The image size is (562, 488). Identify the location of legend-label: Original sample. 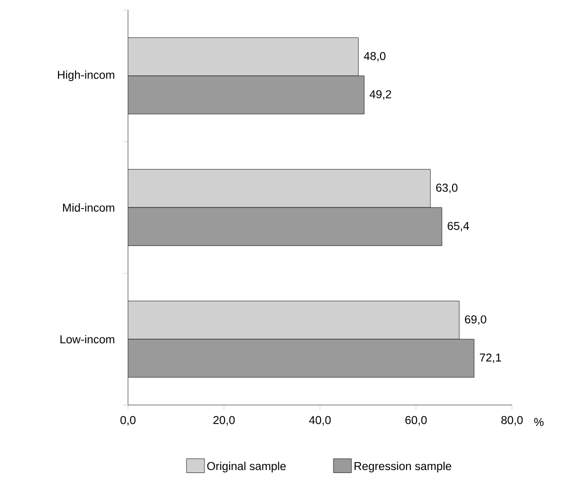
(246, 467).